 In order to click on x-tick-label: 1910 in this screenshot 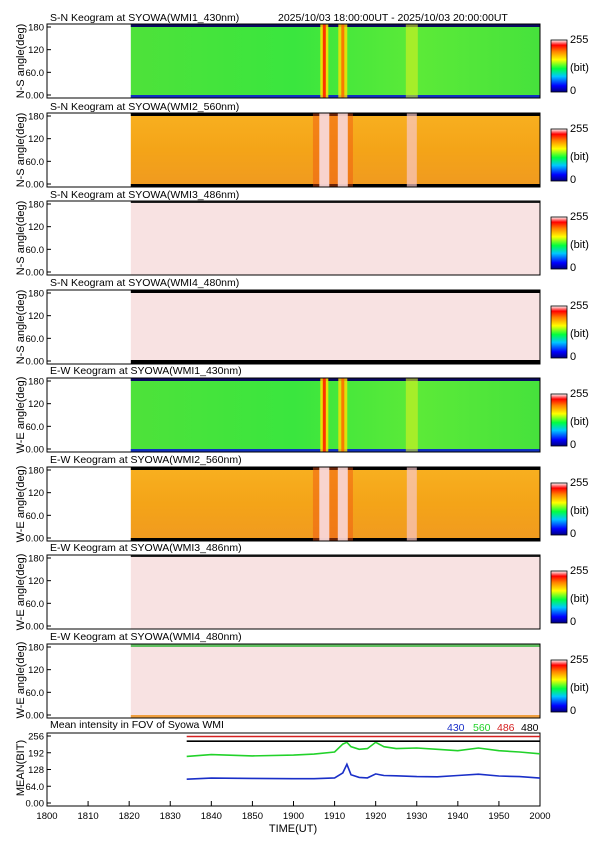, I will do `click(334, 816)`.